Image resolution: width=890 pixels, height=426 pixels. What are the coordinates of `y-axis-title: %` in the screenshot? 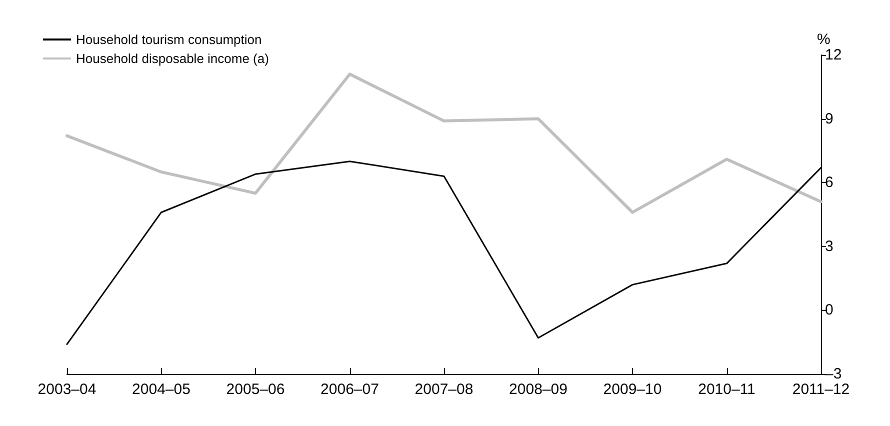 It's located at (823, 39).